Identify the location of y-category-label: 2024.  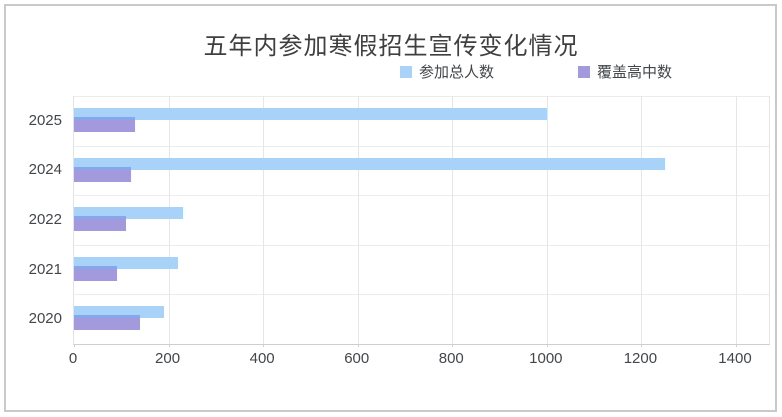
(45, 170).